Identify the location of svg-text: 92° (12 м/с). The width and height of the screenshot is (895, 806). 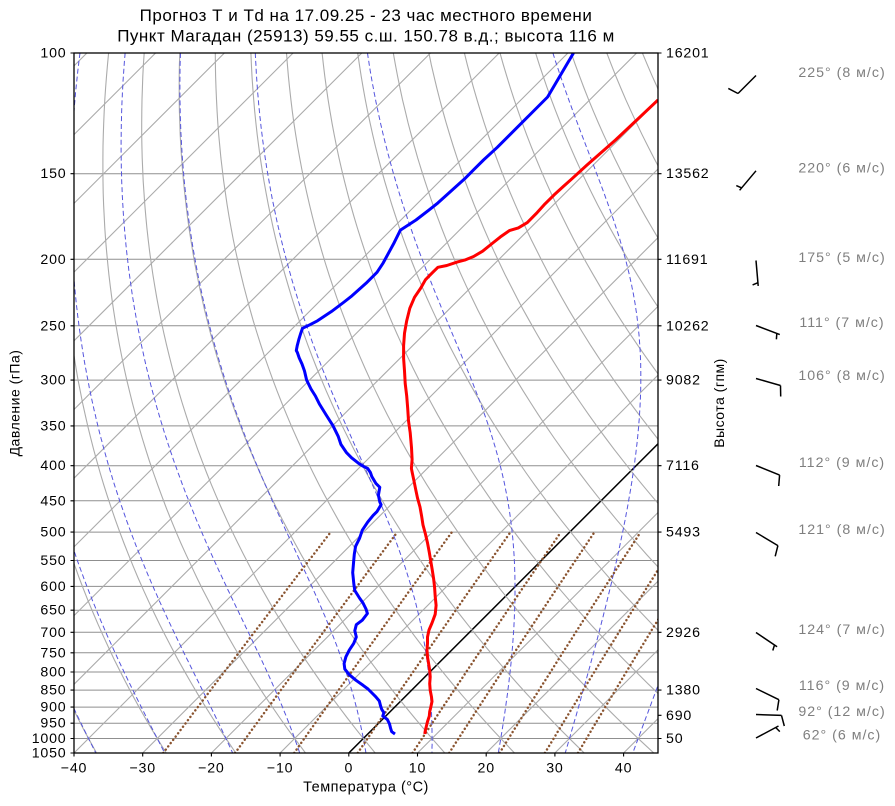
(841, 712).